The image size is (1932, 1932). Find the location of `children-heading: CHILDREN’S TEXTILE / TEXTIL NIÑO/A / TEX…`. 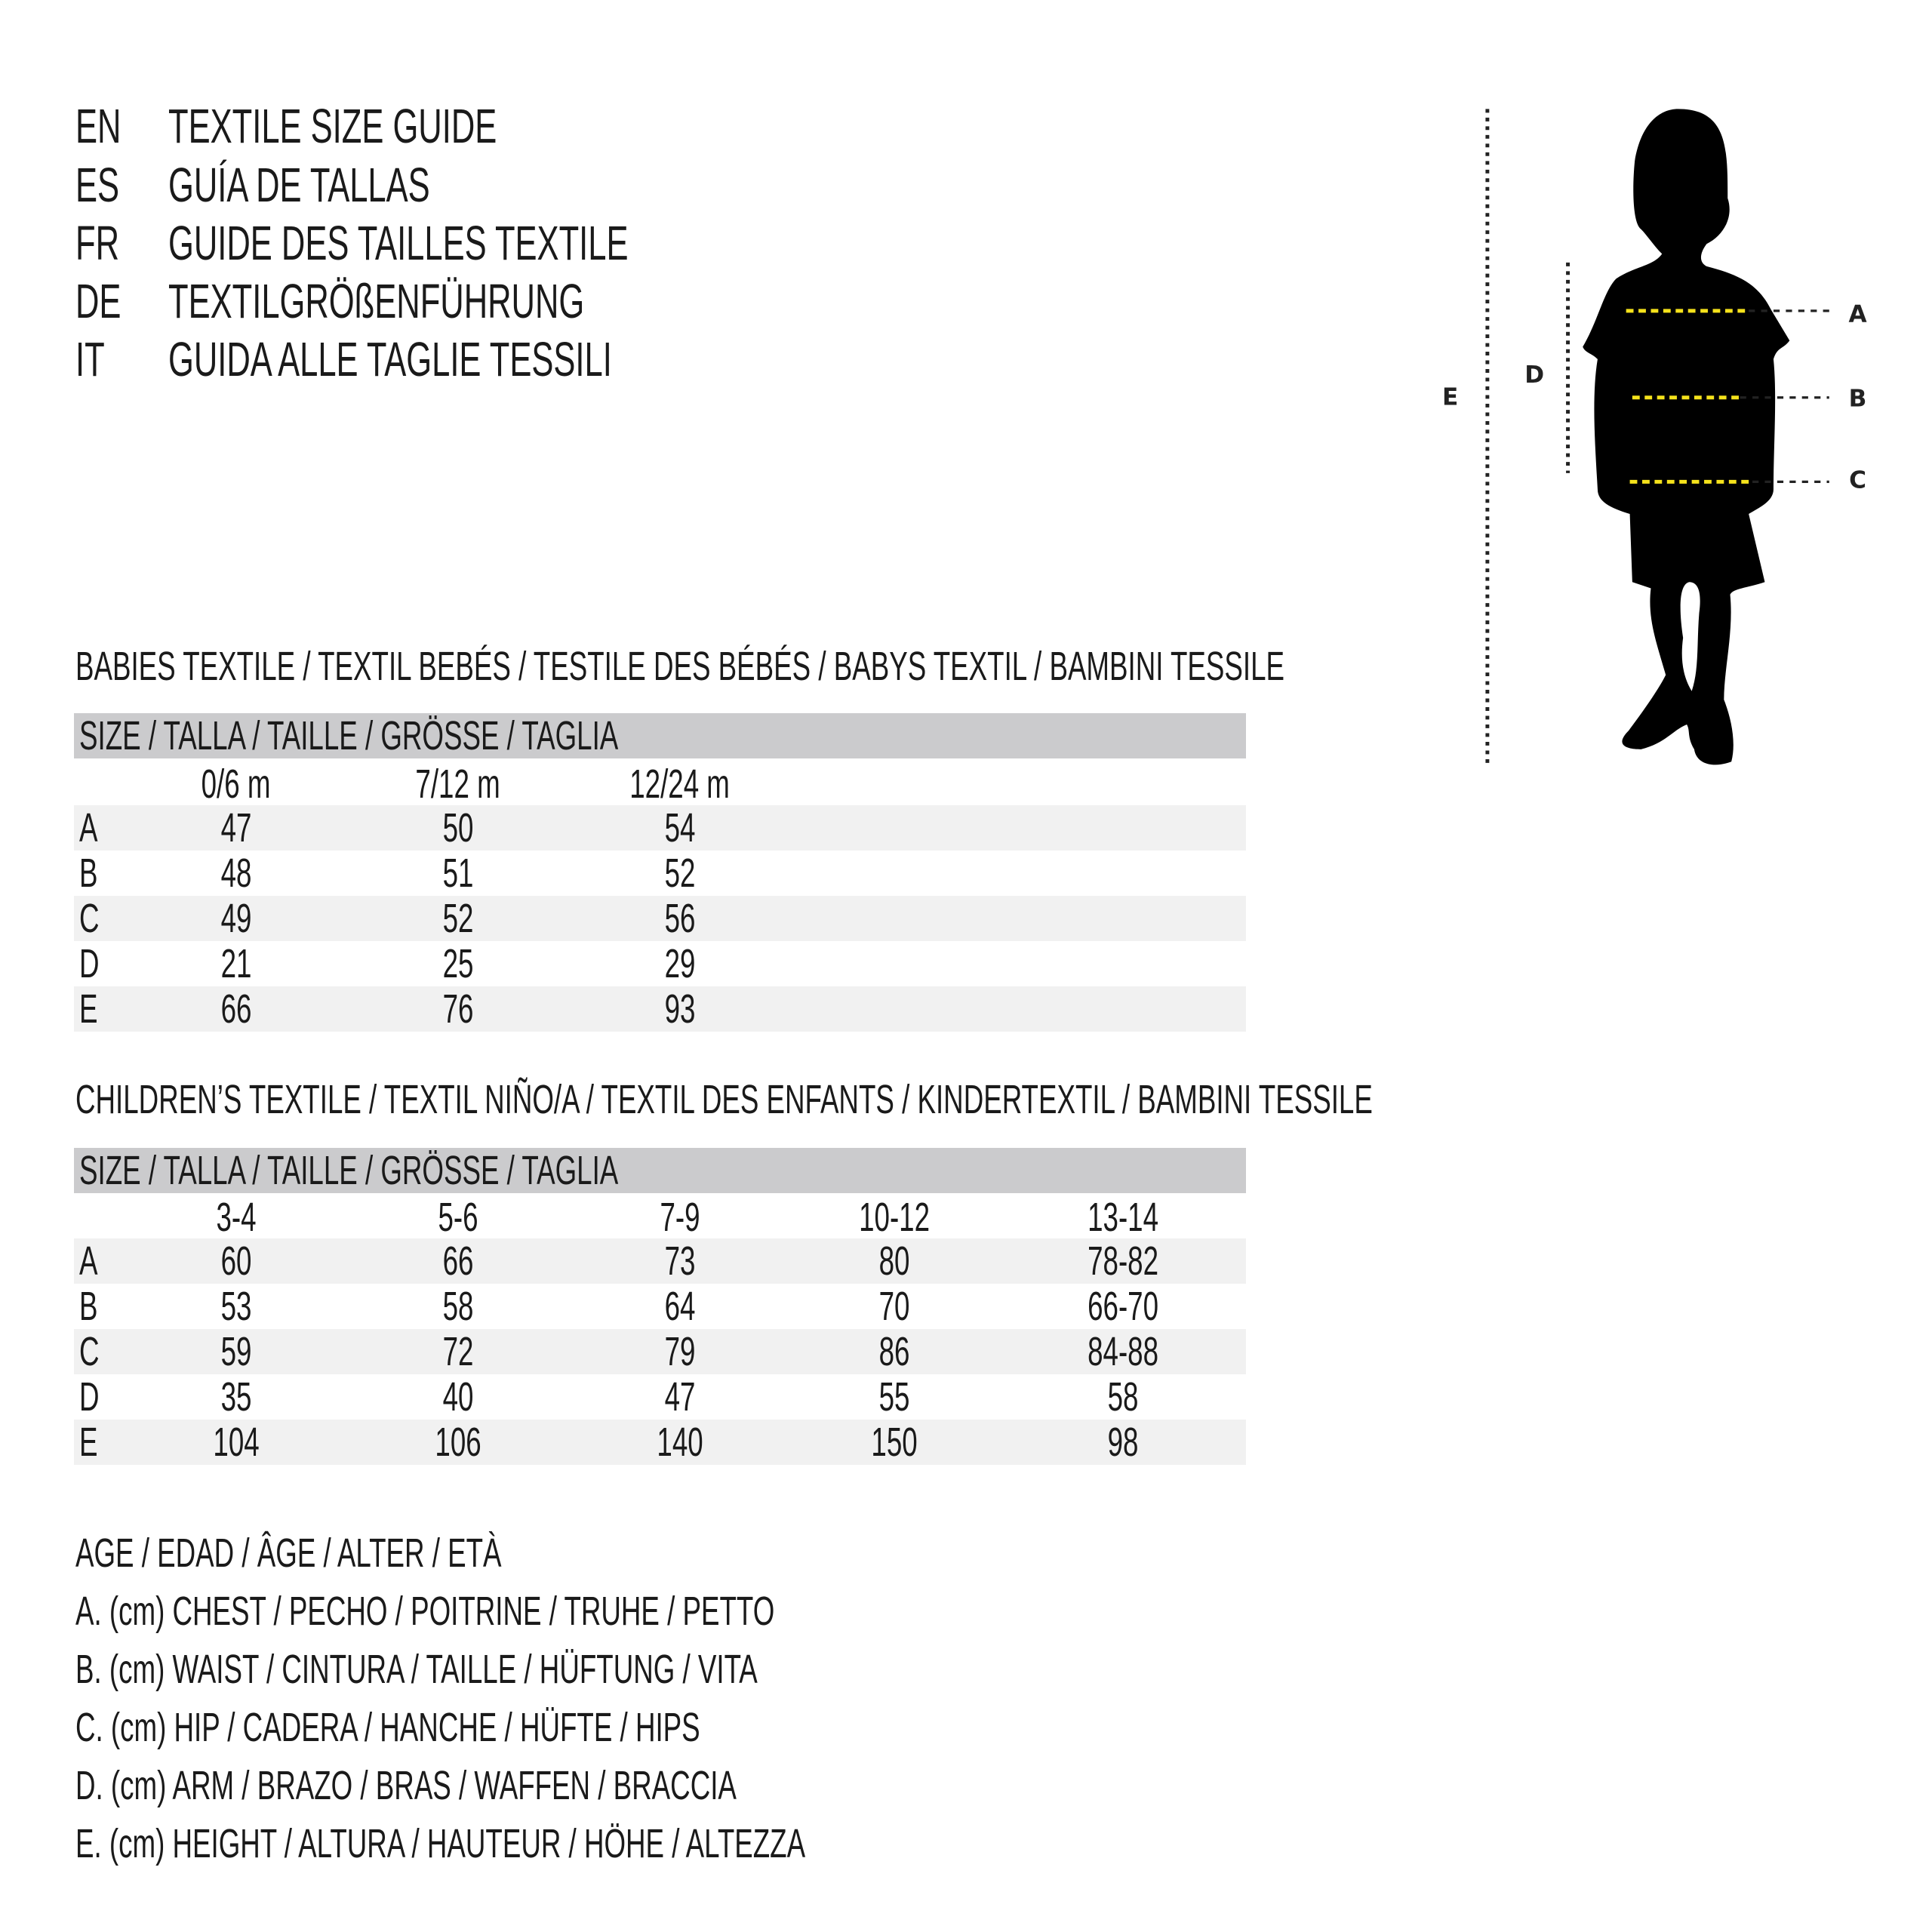

children-heading: CHILDREN’S TEXTILE / TEXTIL NIÑO/A / TEX… is located at coordinates (1003, 1099).